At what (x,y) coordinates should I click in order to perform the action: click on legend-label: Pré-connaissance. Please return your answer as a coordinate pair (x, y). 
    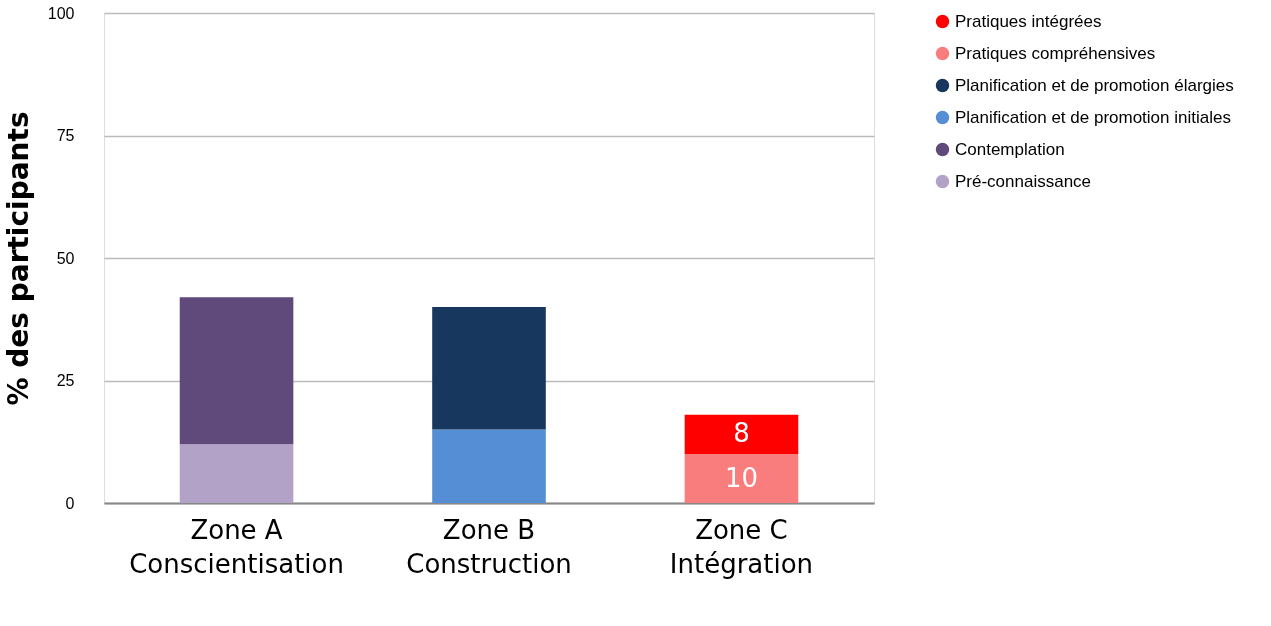
    Looking at the image, I should click on (1023, 181).